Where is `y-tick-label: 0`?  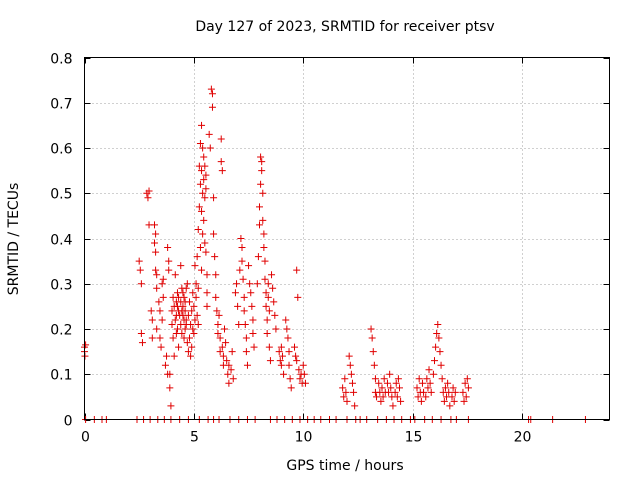 y-tick-label: 0 is located at coordinates (68, 422).